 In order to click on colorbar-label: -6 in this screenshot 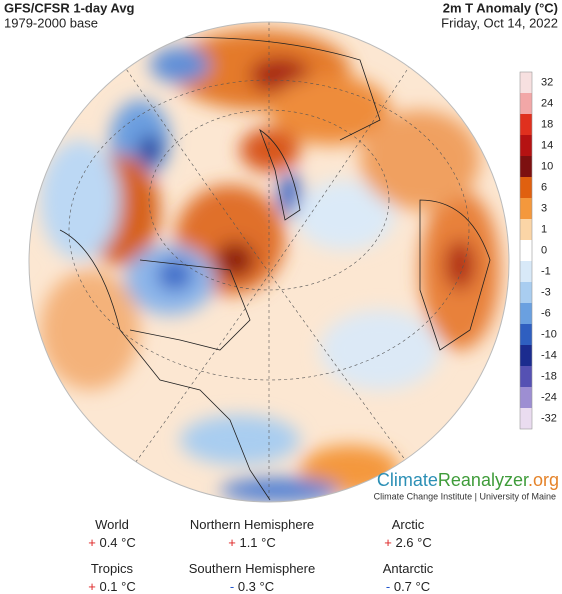, I will do `click(546, 313)`.